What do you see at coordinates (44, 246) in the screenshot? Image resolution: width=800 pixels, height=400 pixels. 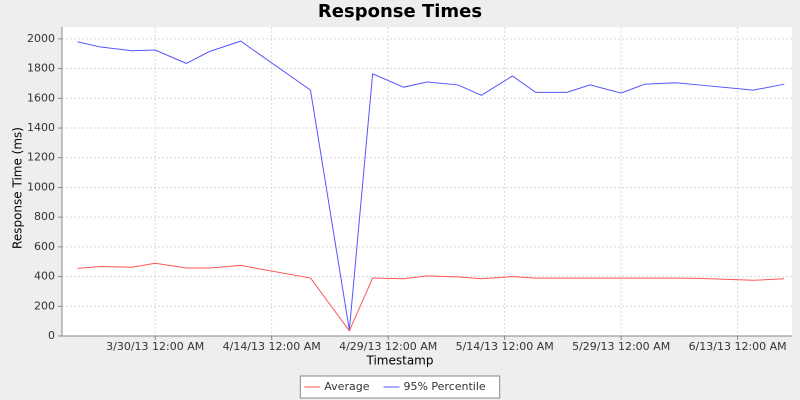 I see `y-tick-label: 600` at bounding box center [44, 246].